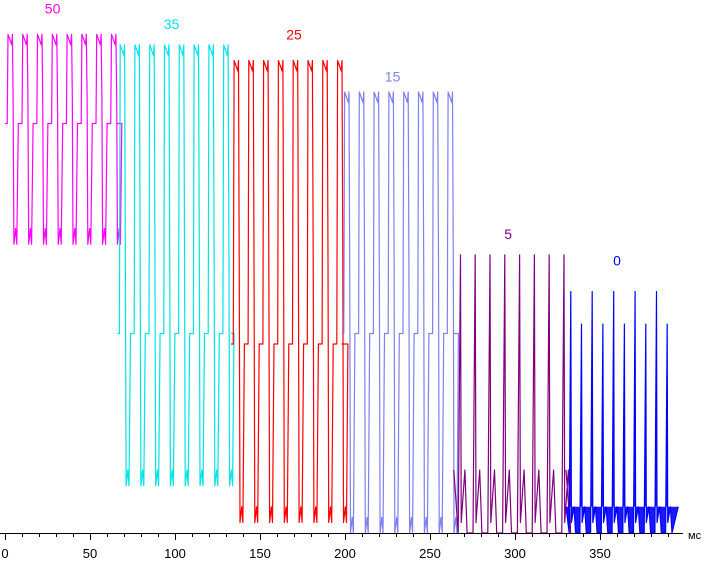 This screenshot has height=562, width=707. I want to click on x-axis-ticks: 0 50 100 150 200 250 300 350, so click(334, 547).